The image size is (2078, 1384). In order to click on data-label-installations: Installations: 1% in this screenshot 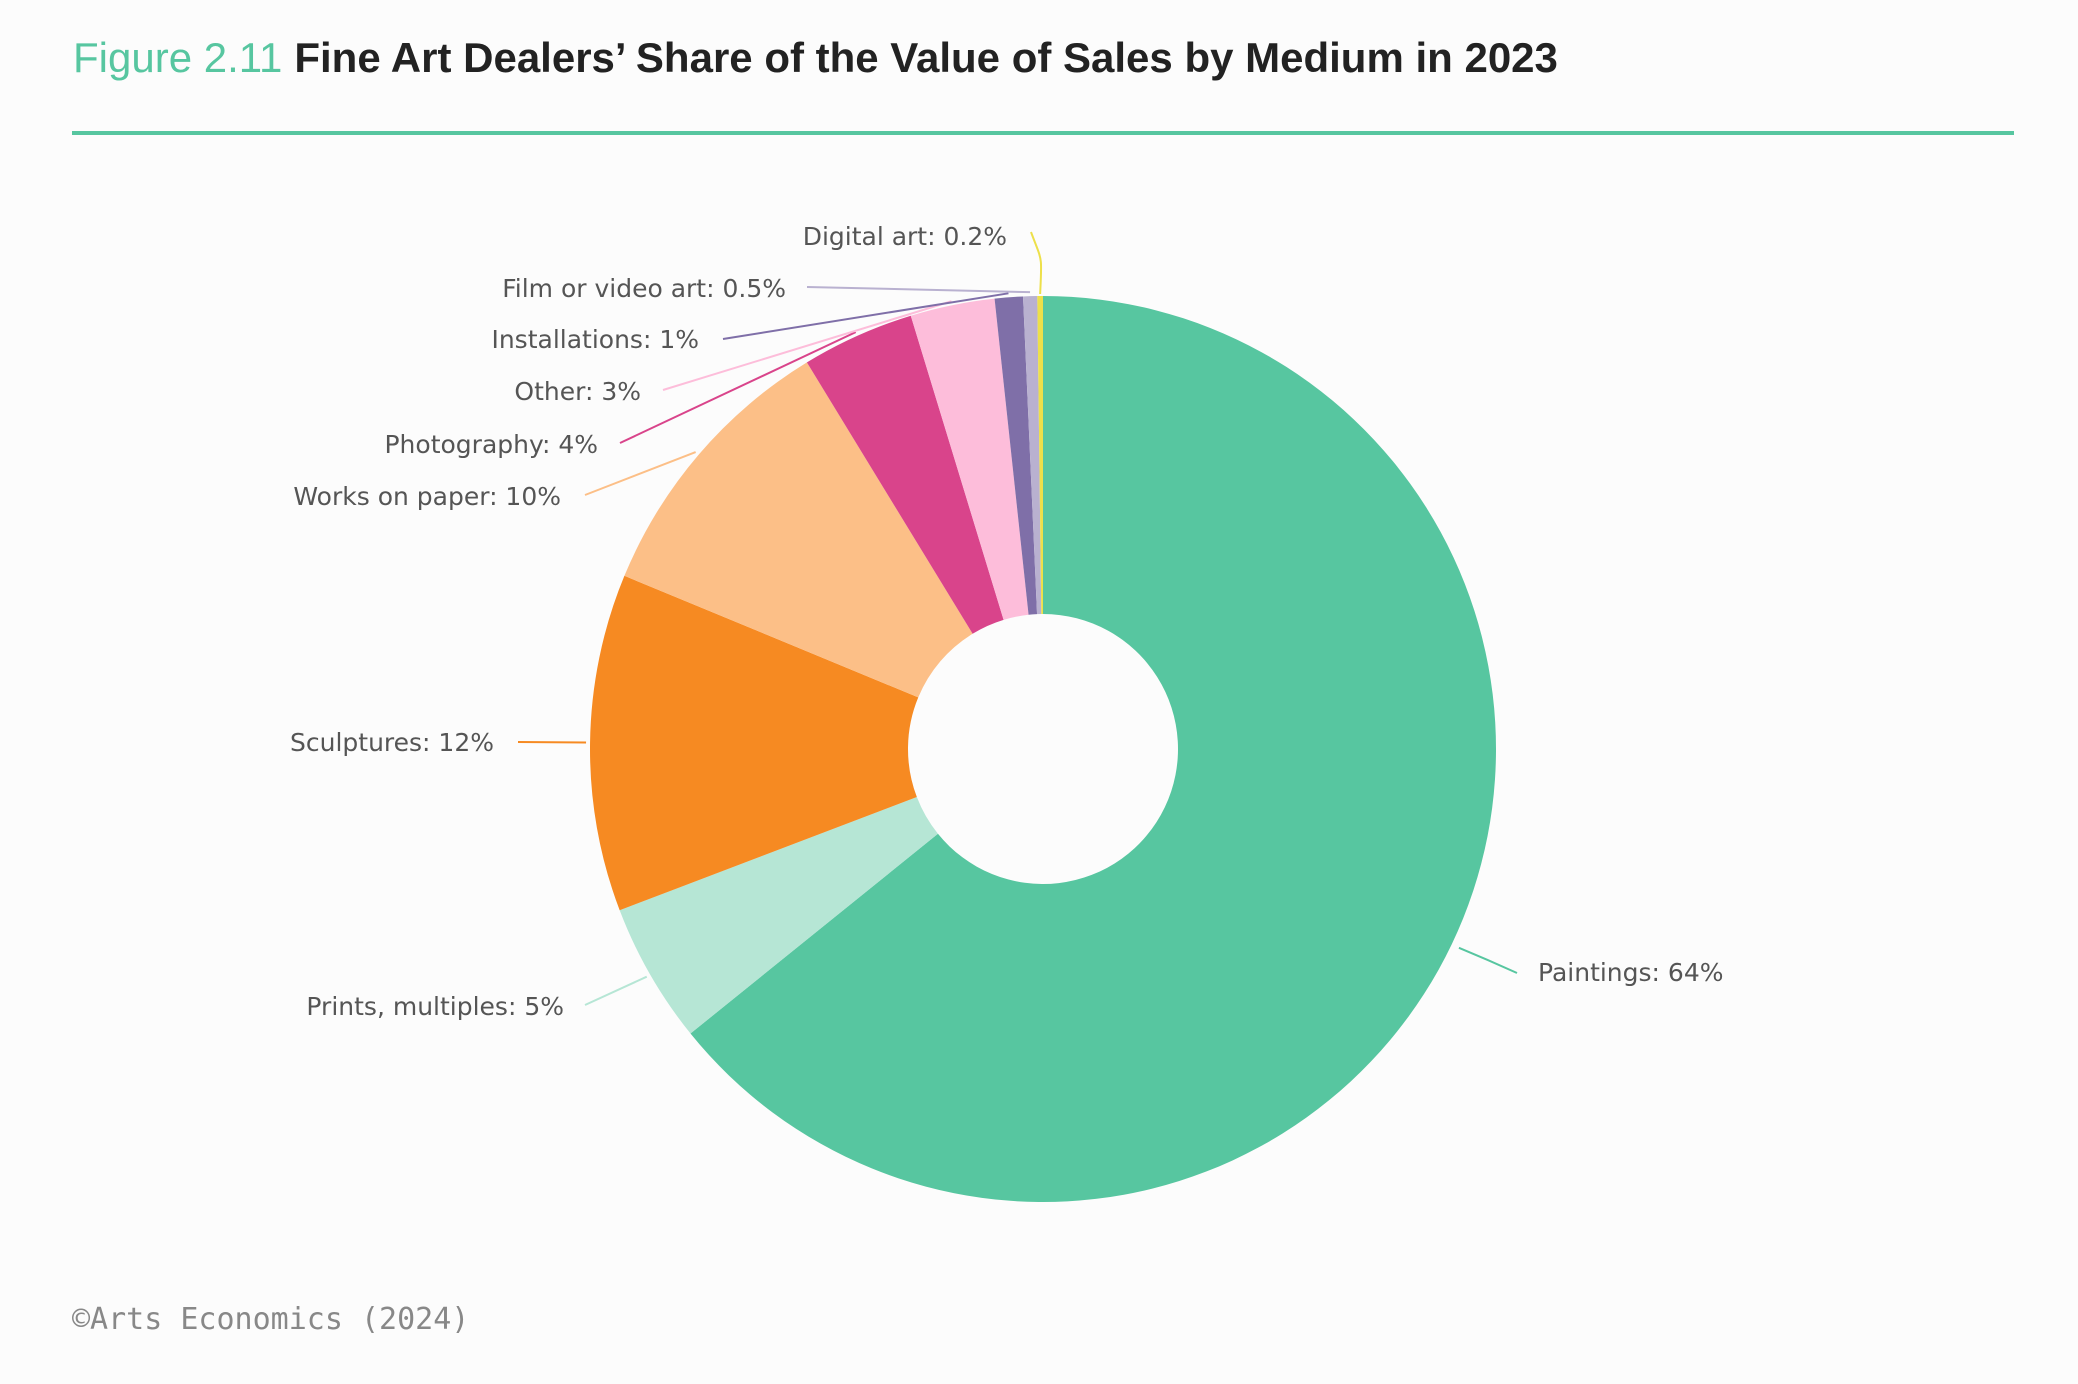, I will do `click(595, 339)`.